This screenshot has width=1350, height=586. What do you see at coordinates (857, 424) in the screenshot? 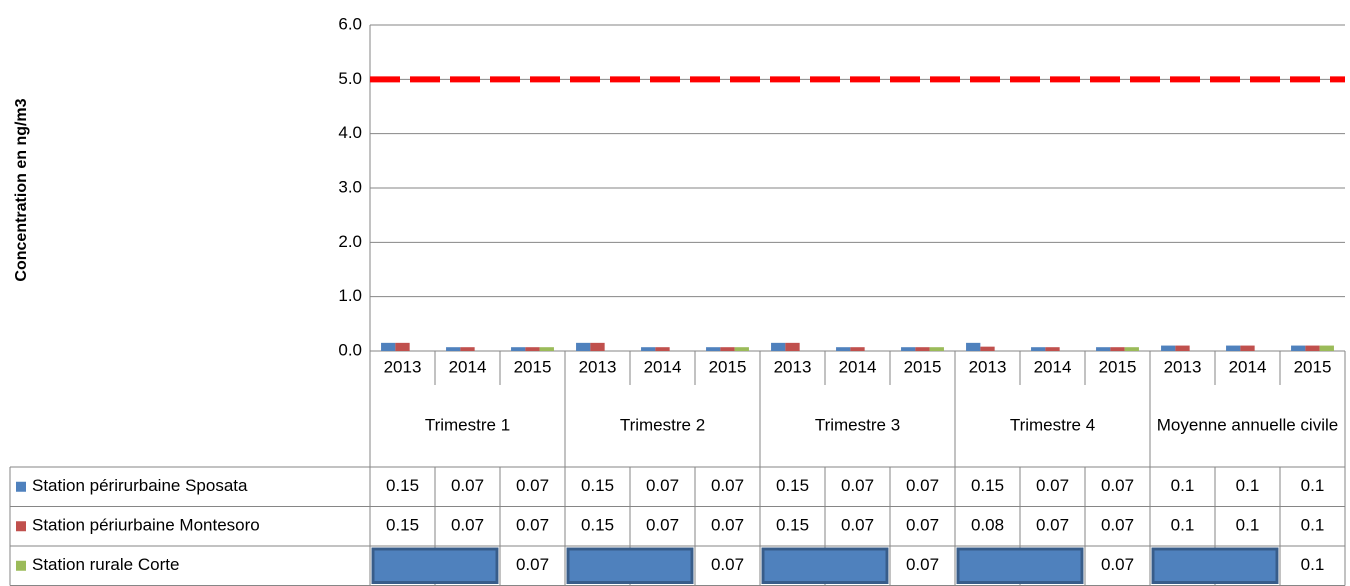
I see `group-label: Trimestre 3` at bounding box center [857, 424].